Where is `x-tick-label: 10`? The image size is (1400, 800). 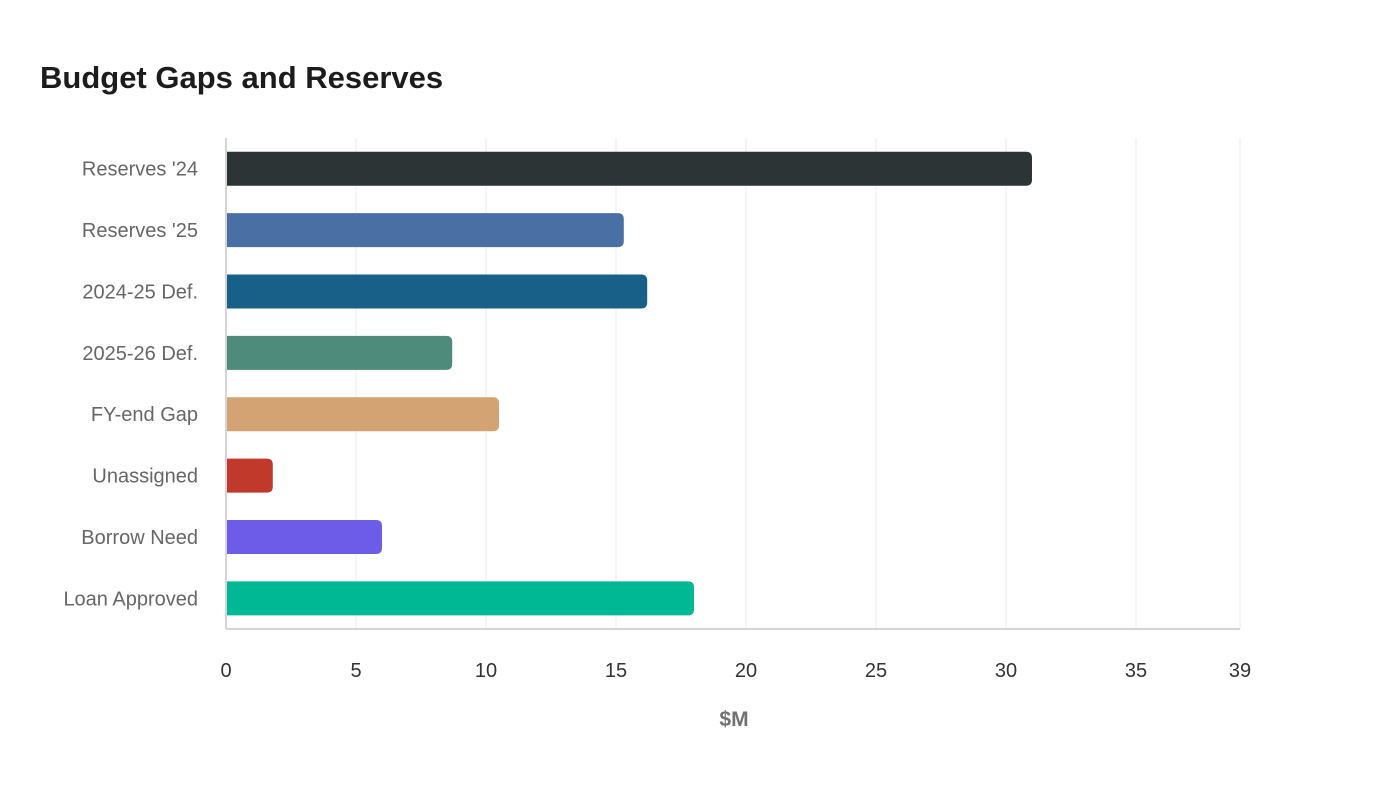
x-tick-label: 10 is located at coordinates (486, 671).